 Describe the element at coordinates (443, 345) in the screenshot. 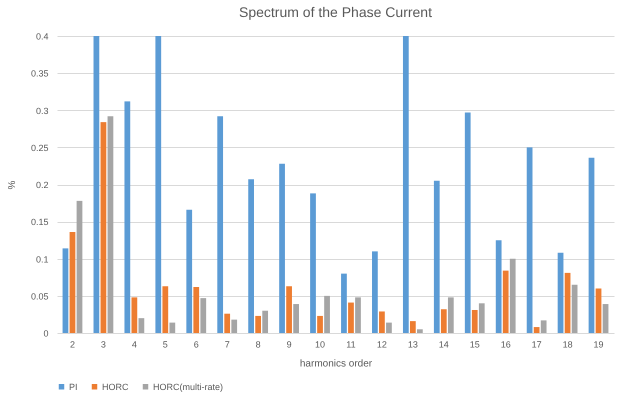

I see `x-tick-label: 14` at that location.